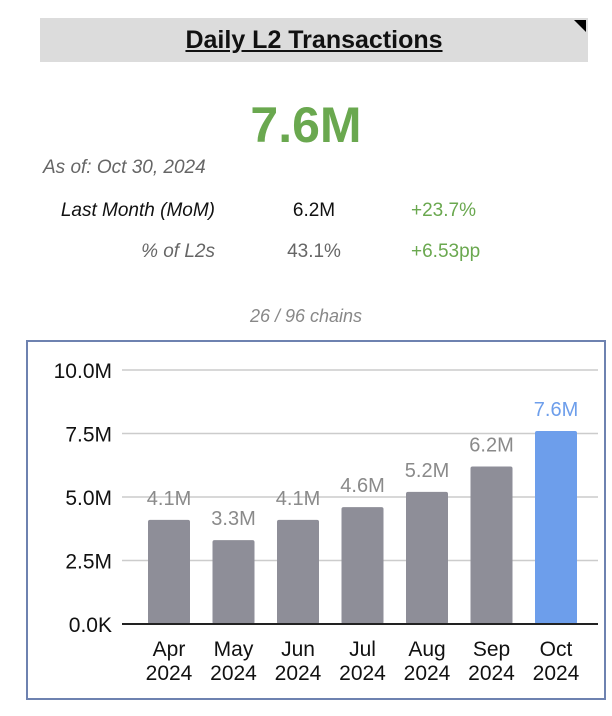 Image resolution: width=612 pixels, height=716 pixels. Describe the element at coordinates (306, 316) in the screenshot. I see `chains-count: 26 / 96 chains` at that location.